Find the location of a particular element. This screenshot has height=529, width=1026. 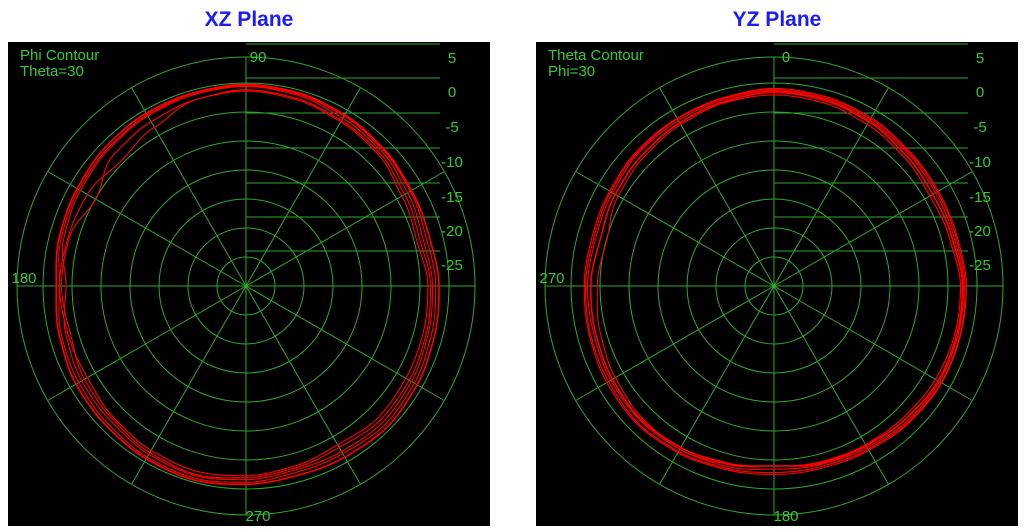

angle-label-bottom: 270 is located at coordinates (257, 516).